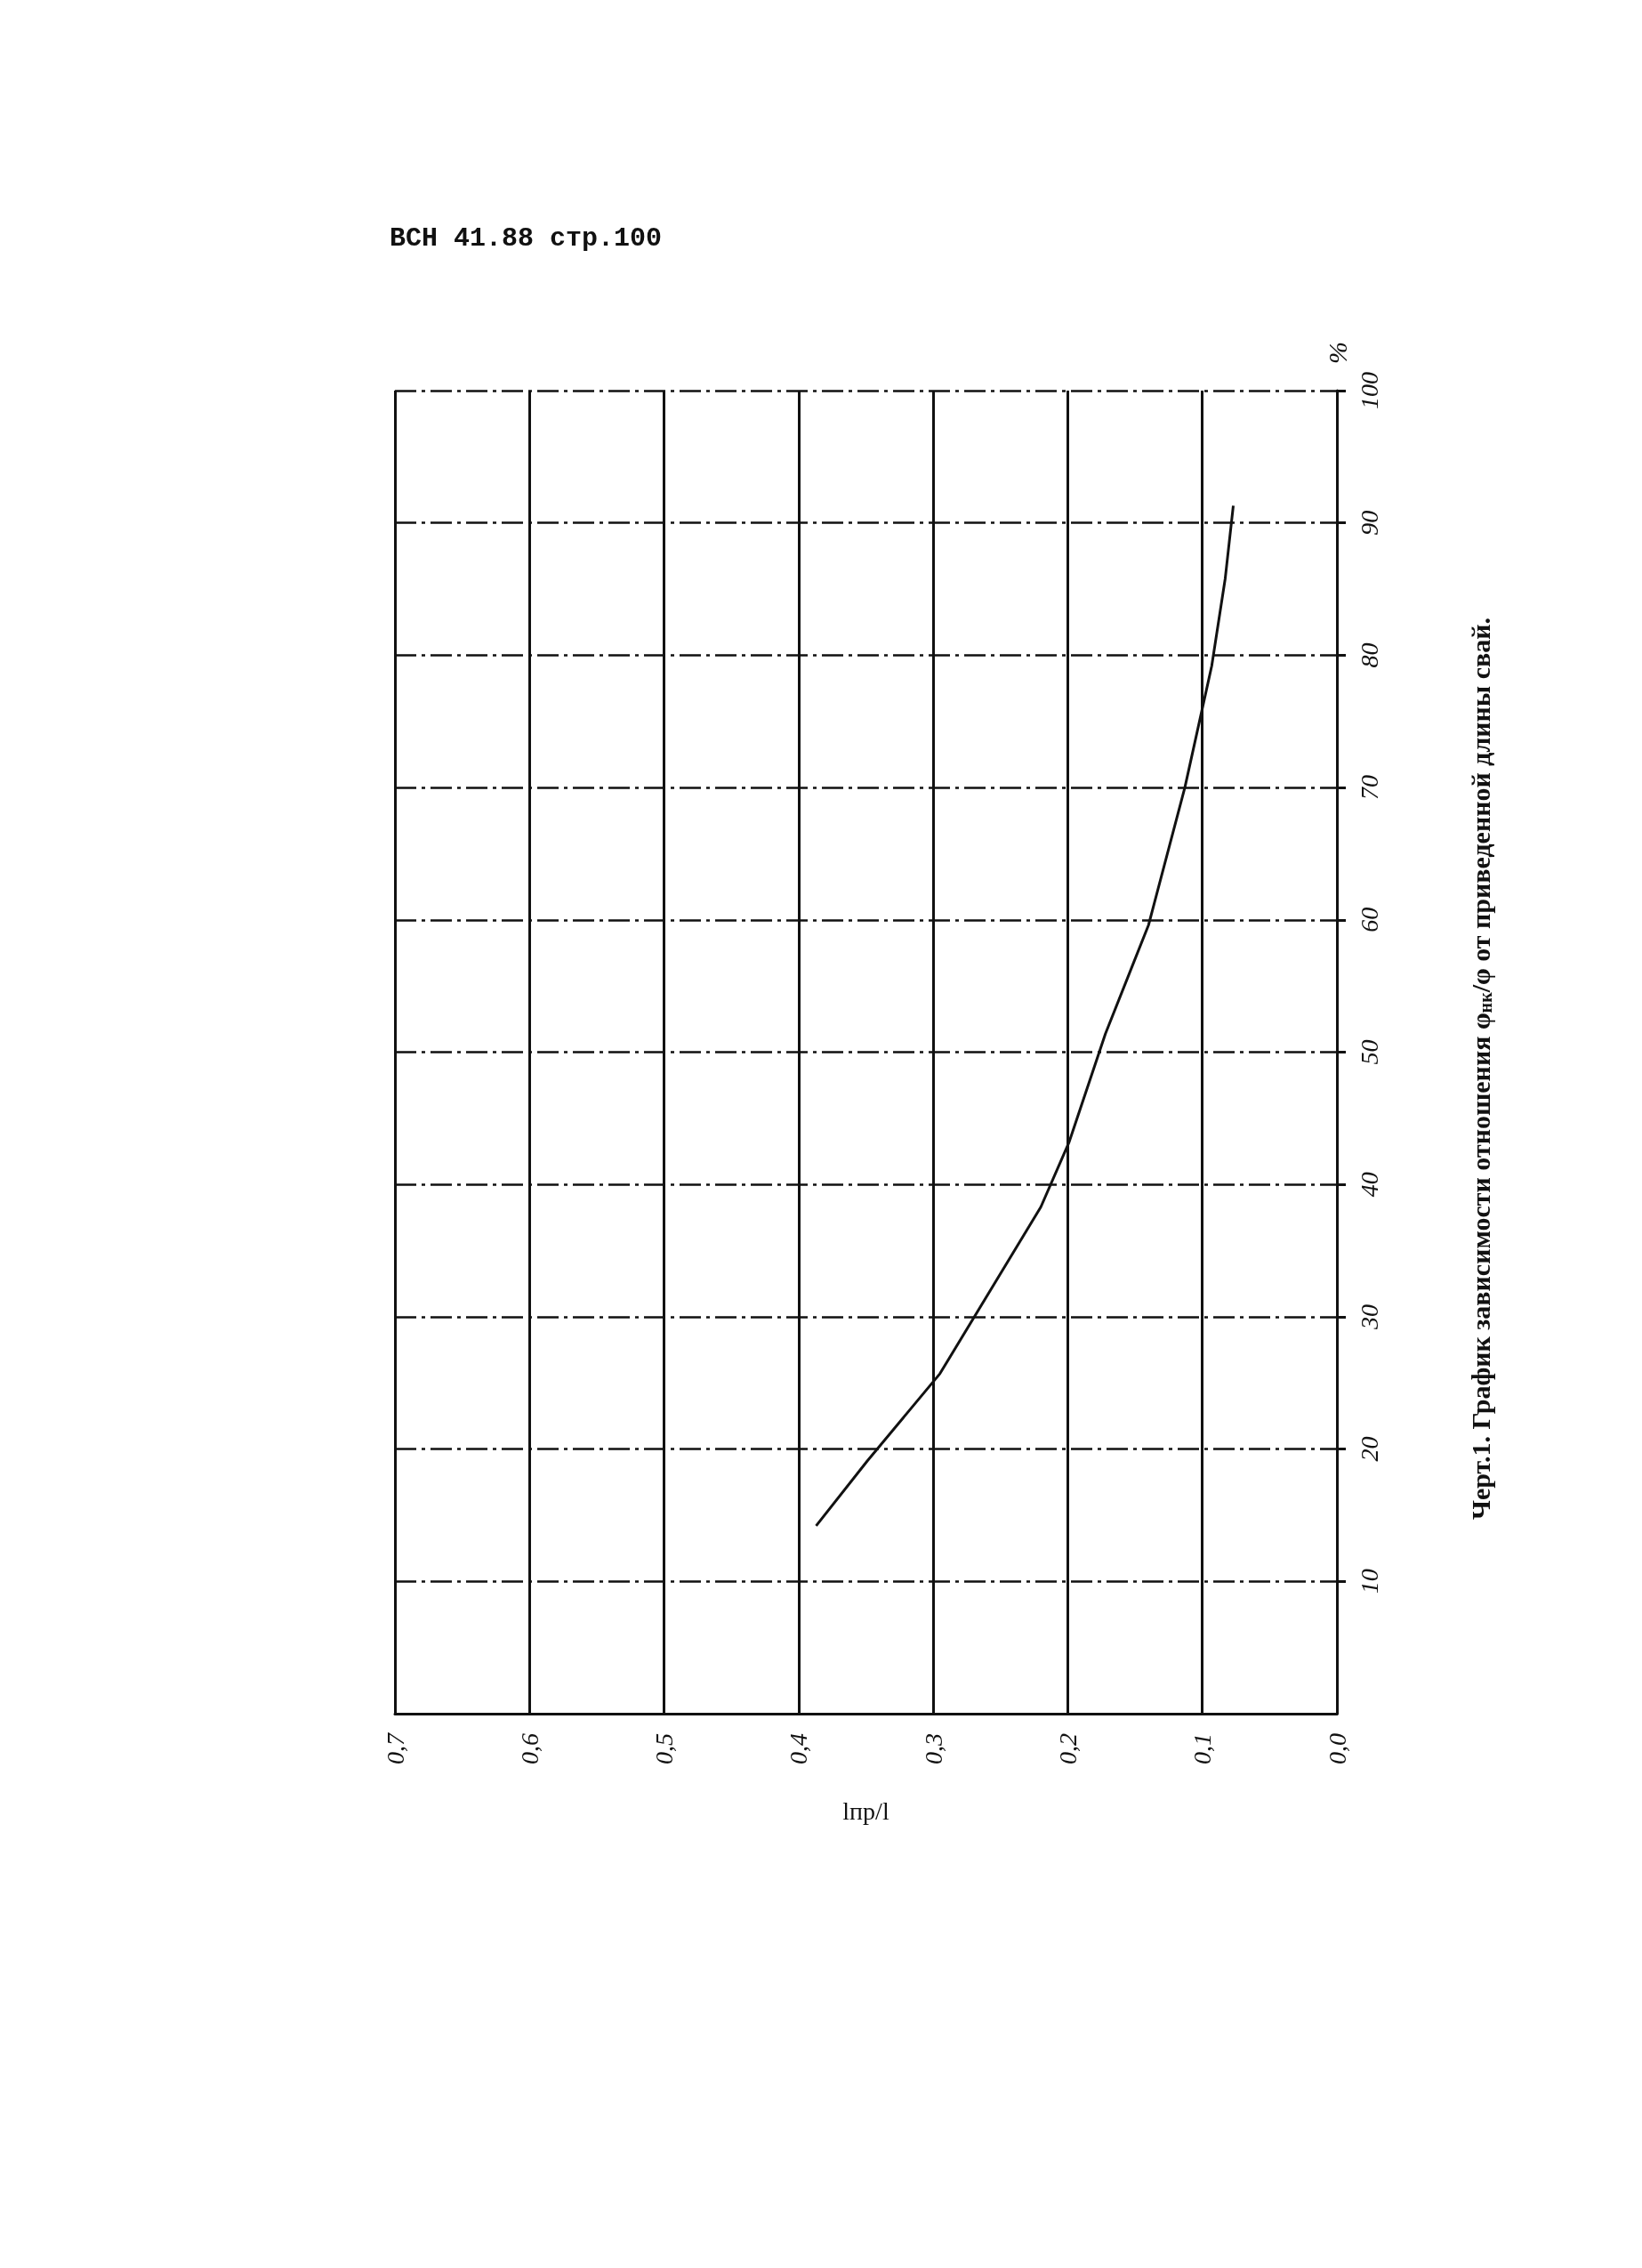  What do you see at coordinates (1202, 1748) in the screenshot?
I see `x-tick-label: 0,1` at bounding box center [1202, 1748].